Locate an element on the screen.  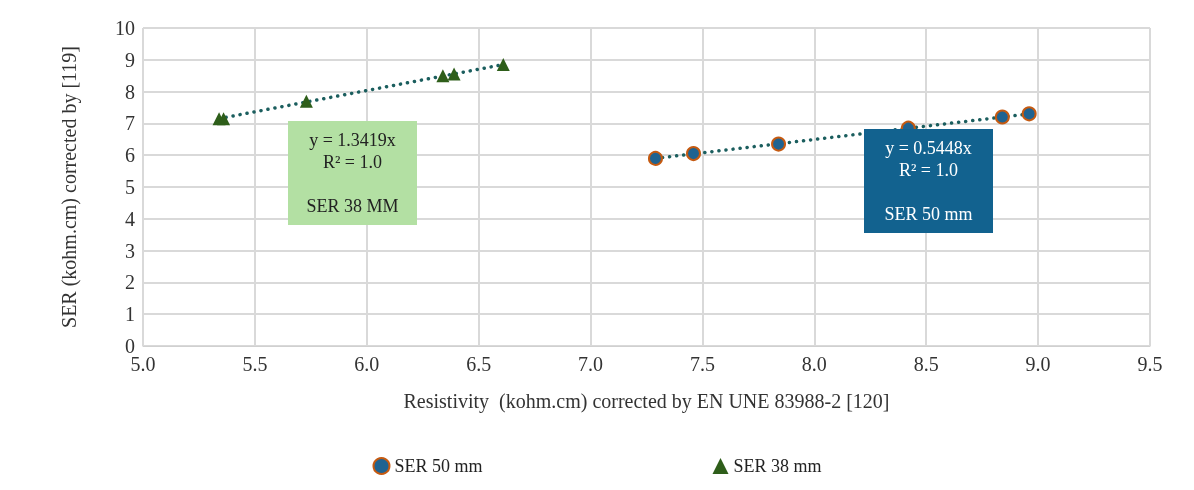
y-tick-label: 3 is located at coordinates (130, 250).